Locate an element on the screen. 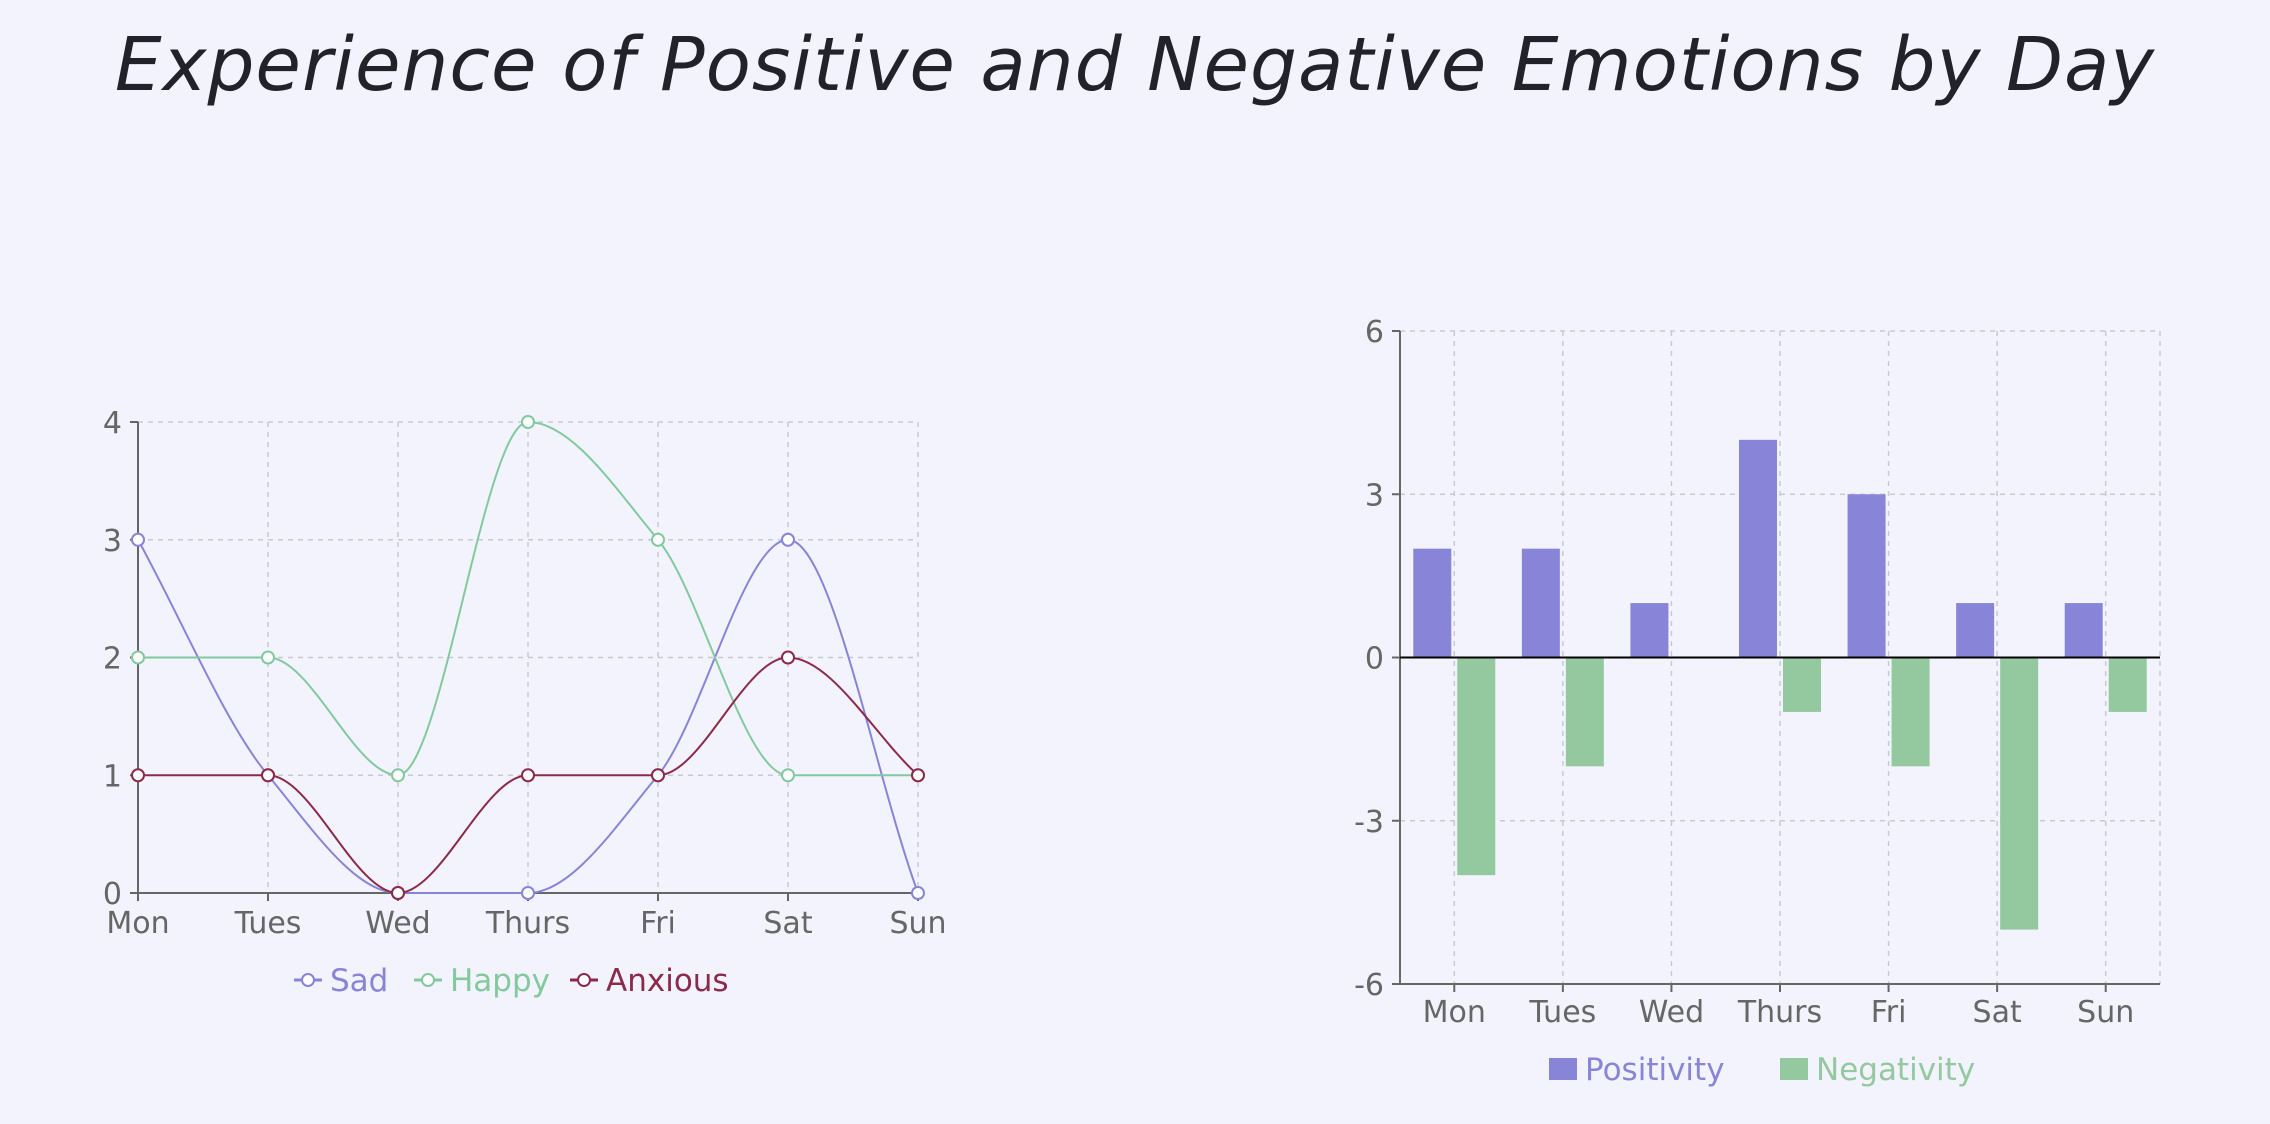  legend-label: Happy is located at coordinates (500, 981).